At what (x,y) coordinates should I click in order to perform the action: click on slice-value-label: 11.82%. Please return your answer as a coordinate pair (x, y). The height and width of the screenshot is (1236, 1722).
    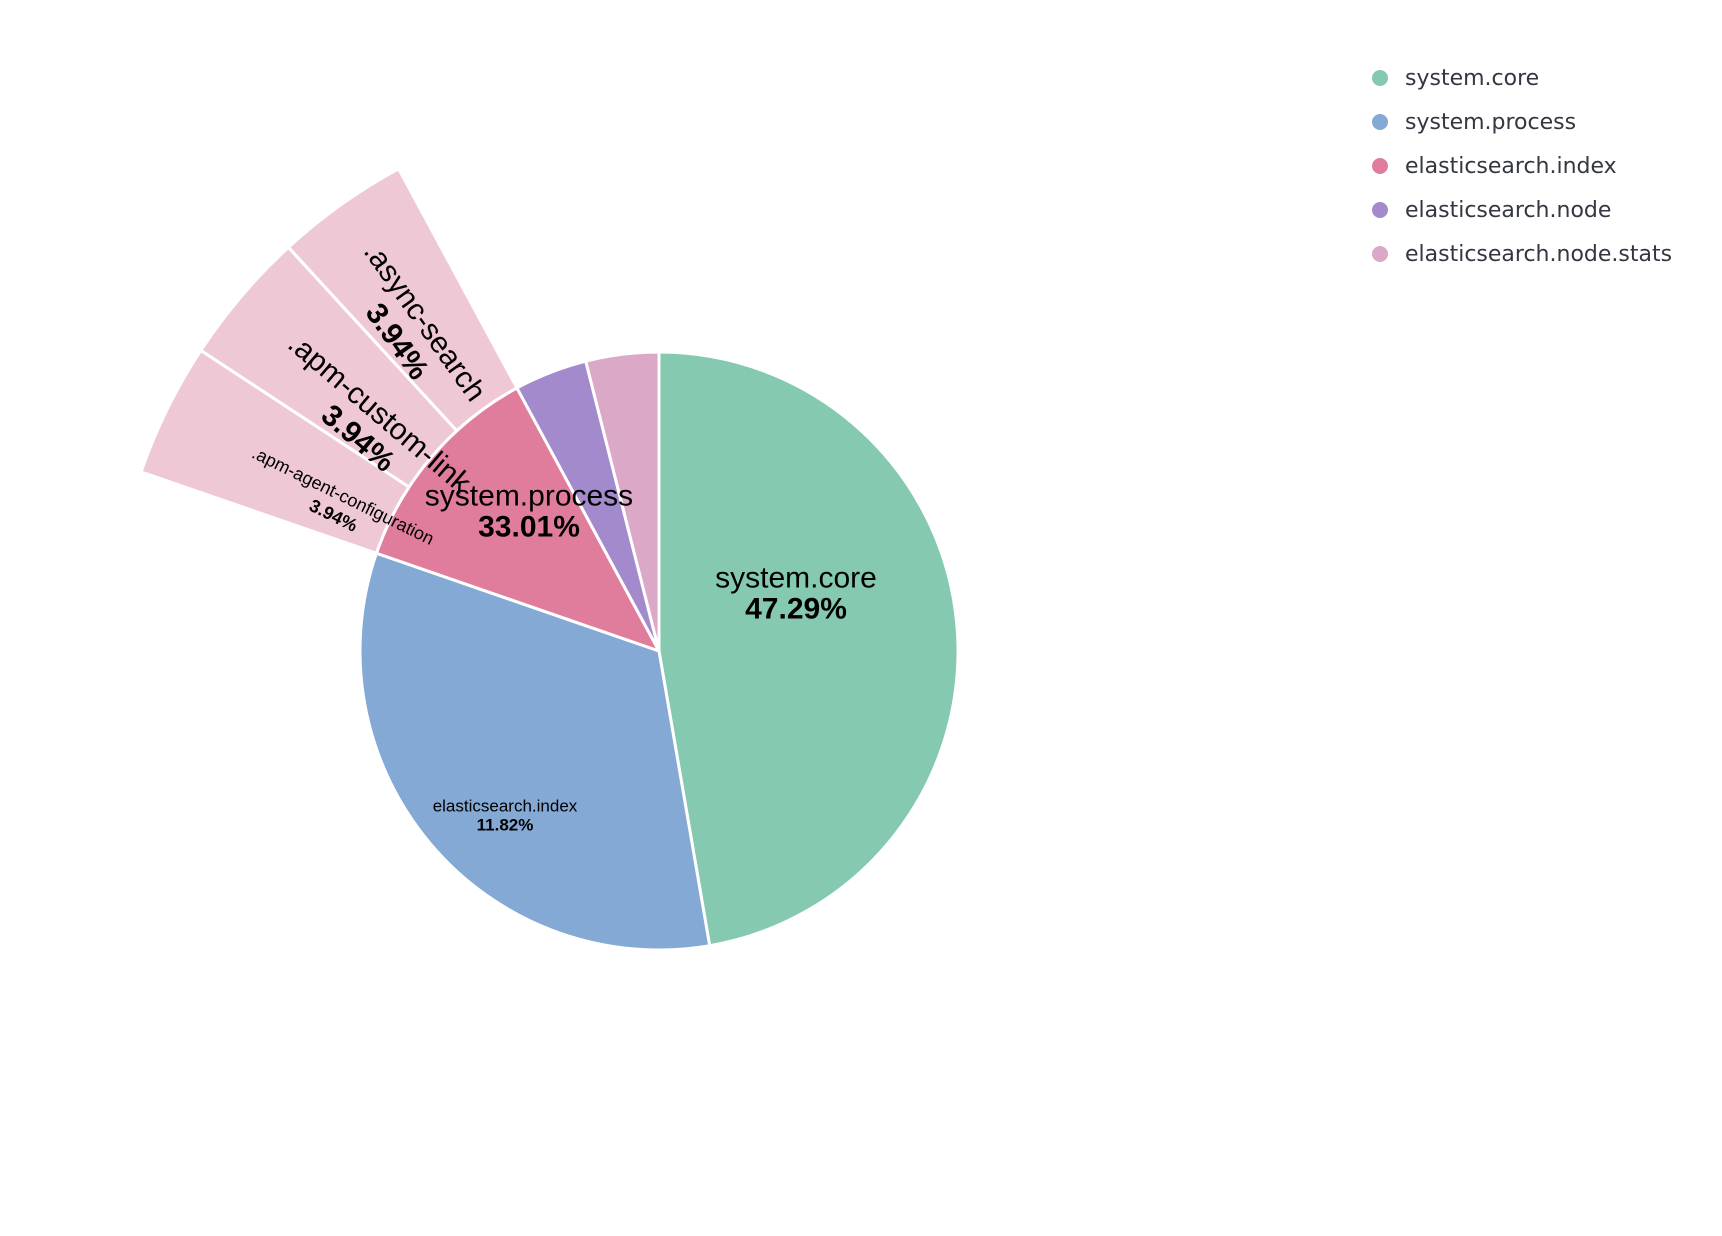
    Looking at the image, I should click on (505, 825).